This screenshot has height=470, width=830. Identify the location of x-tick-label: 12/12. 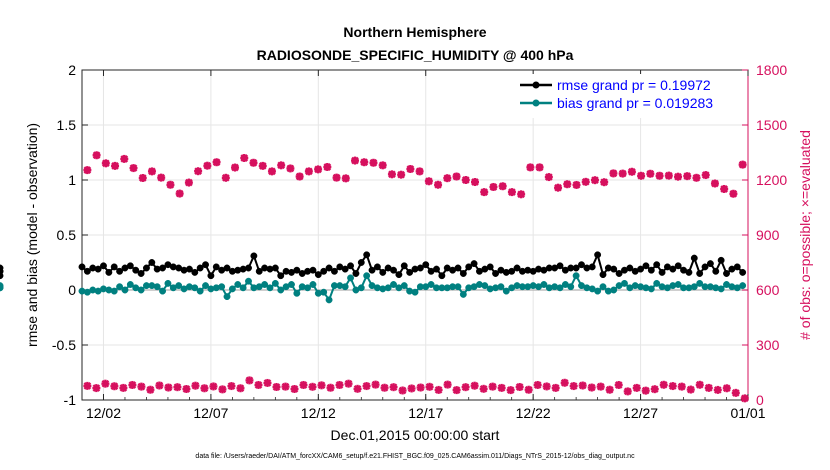
(318, 413).